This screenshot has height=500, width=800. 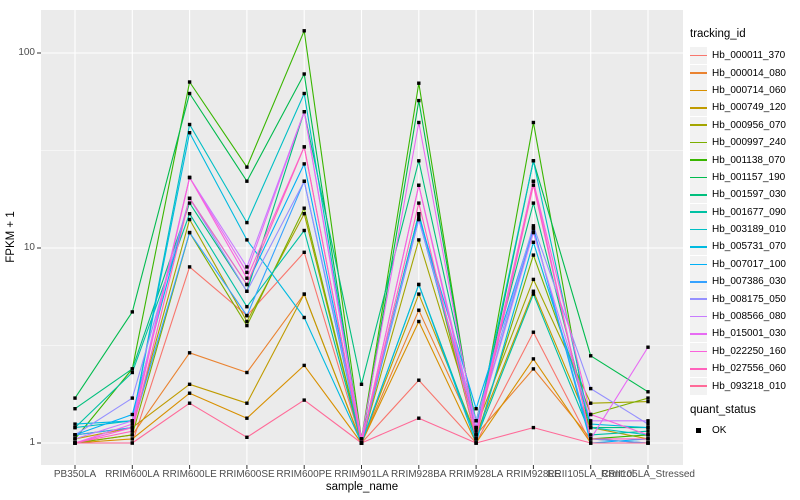 I want to click on legend-entry-label: Hb_001138_070, so click(x=749, y=160).